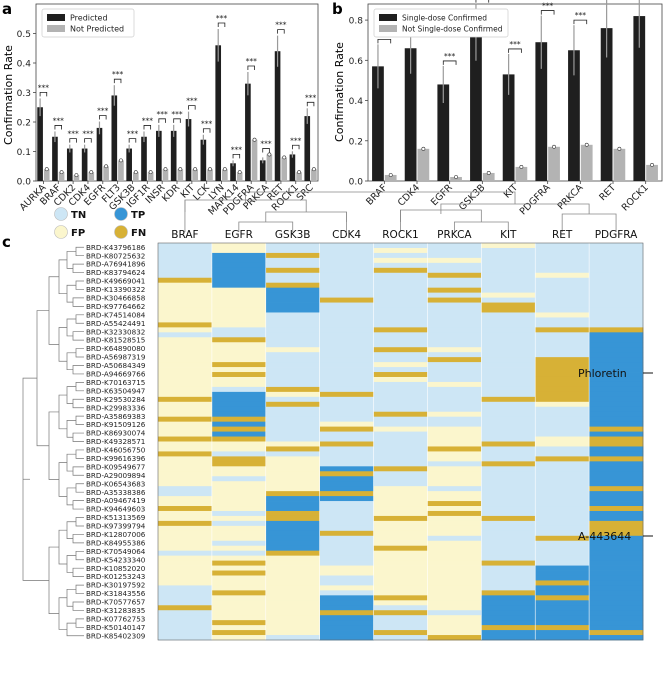  I want to click on b-ytick-label: 0.2, so click(356, 142).